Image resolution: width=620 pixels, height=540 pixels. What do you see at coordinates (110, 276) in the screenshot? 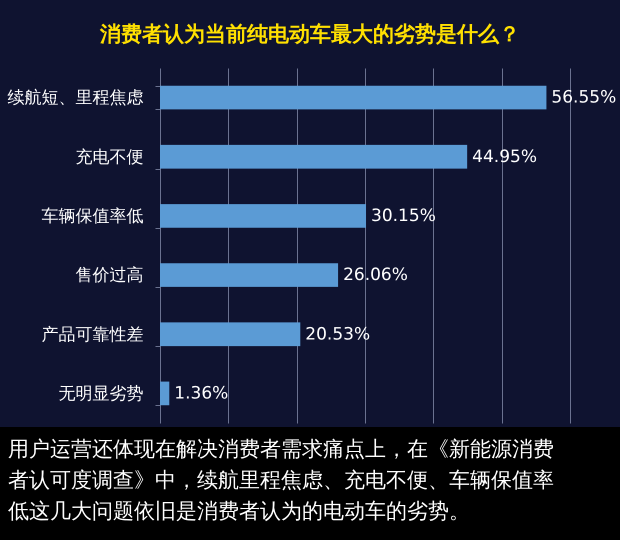
I see `y-tick-label: 售价过高` at bounding box center [110, 276].